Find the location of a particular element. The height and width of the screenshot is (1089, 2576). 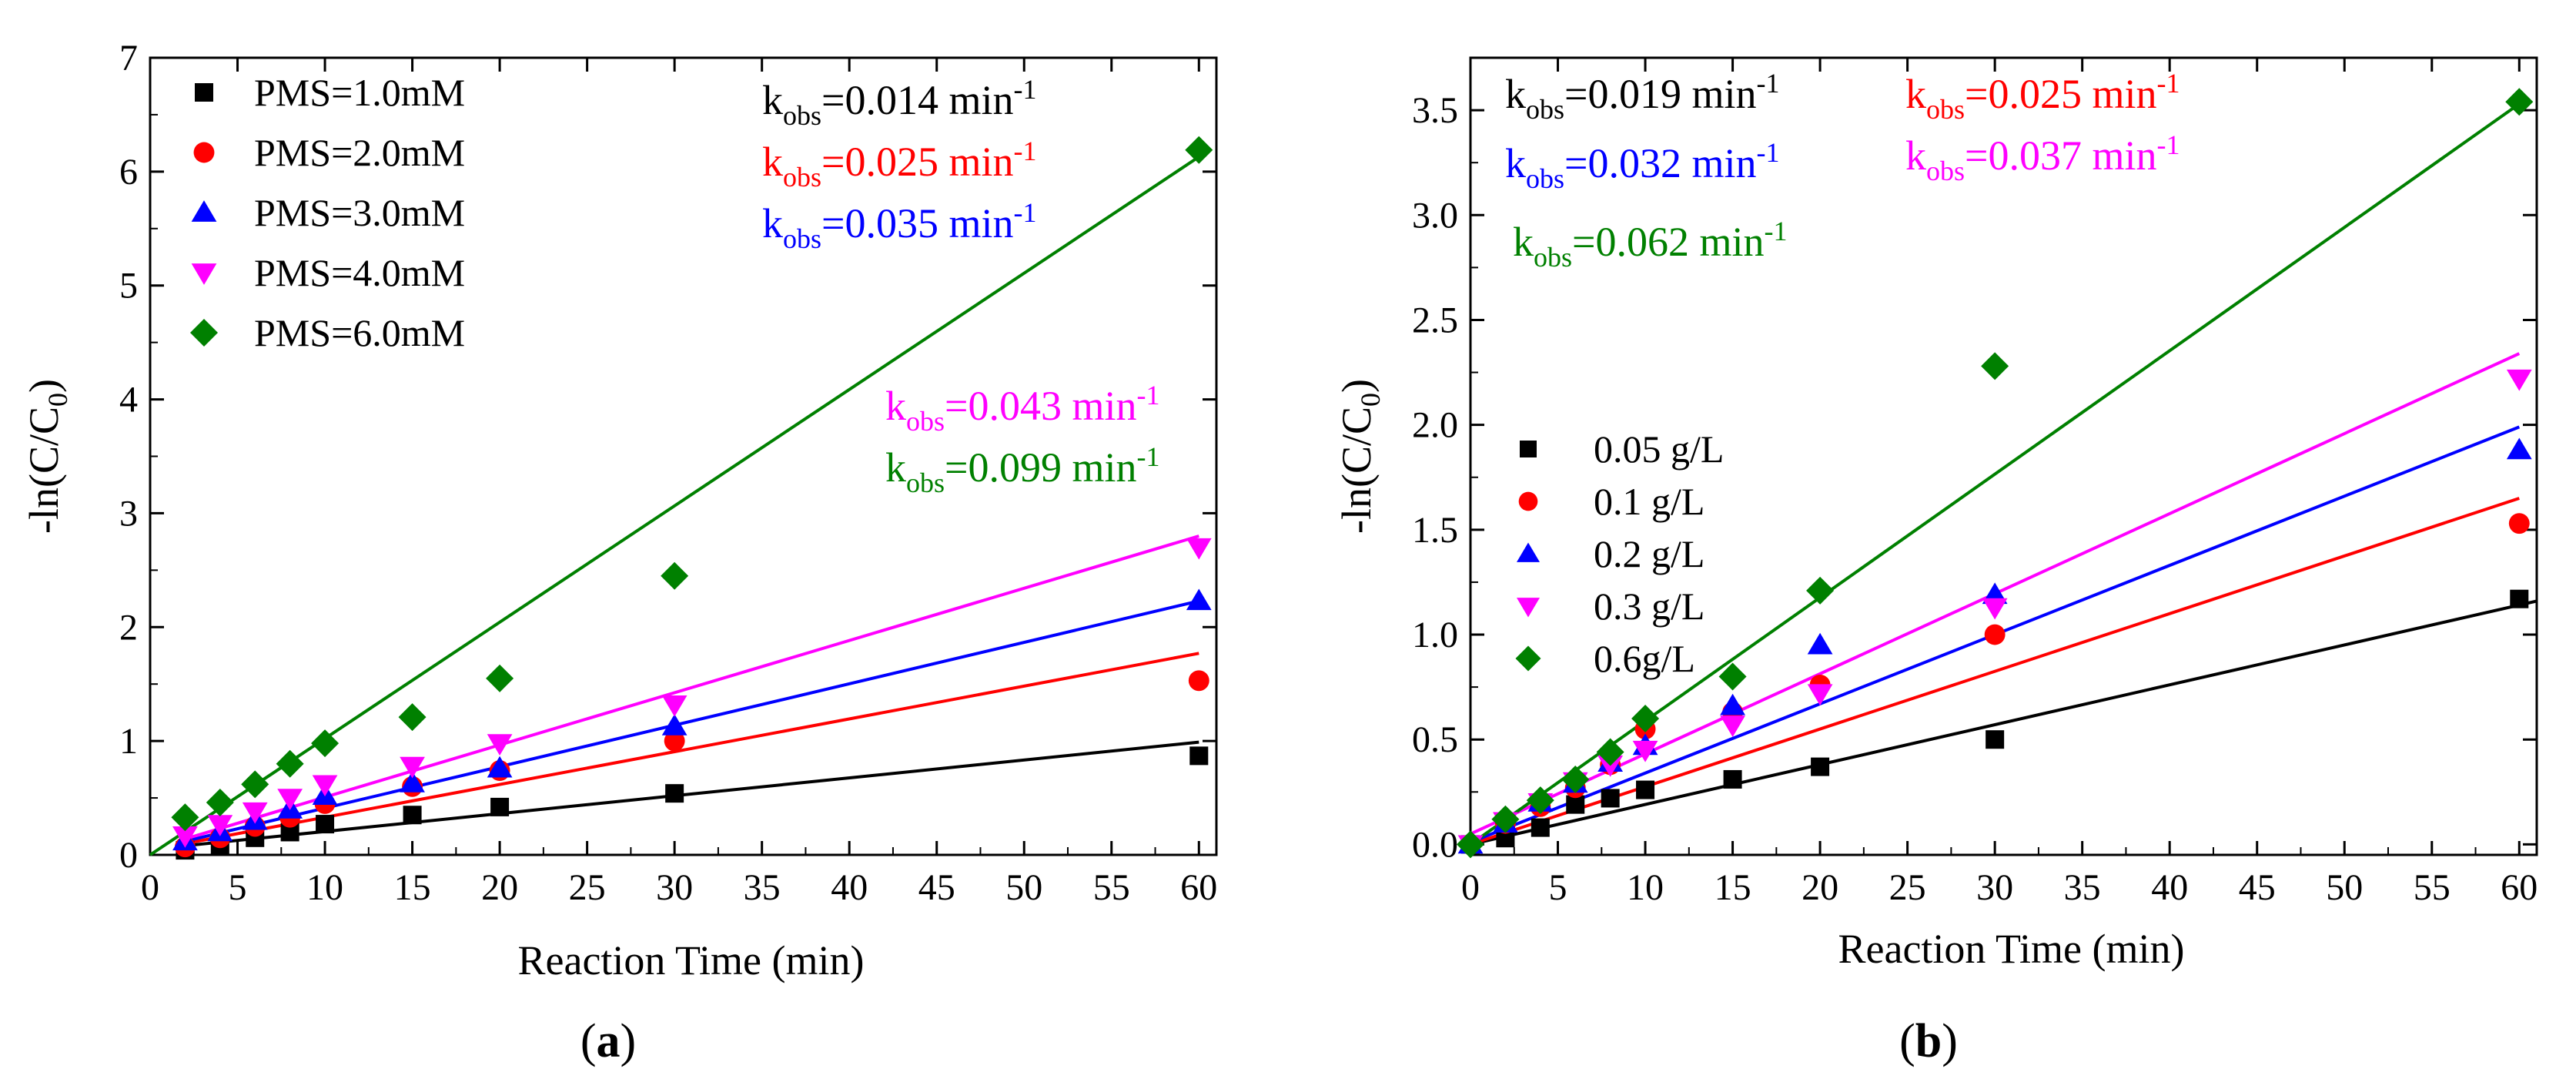

y-tick-label: 2.5 is located at coordinates (1435, 320).